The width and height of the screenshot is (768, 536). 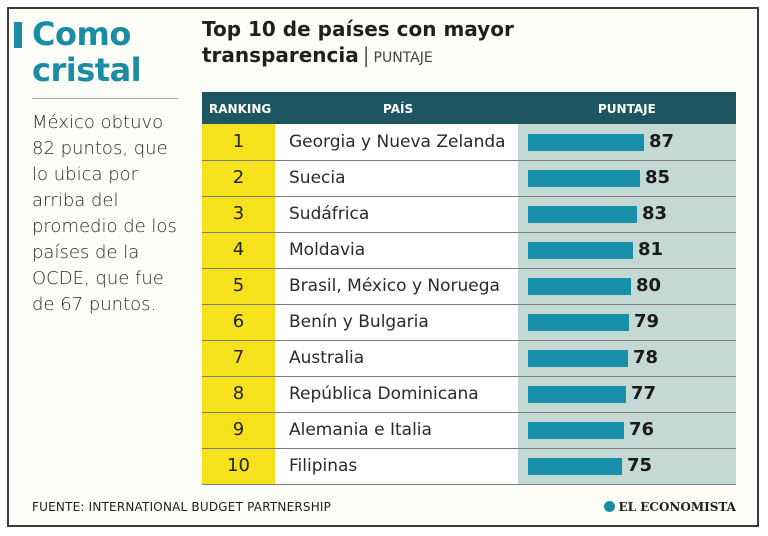 What do you see at coordinates (358, 29) in the screenshot?
I see `chart-title-line1: Top 10 de países con mayor` at bounding box center [358, 29].